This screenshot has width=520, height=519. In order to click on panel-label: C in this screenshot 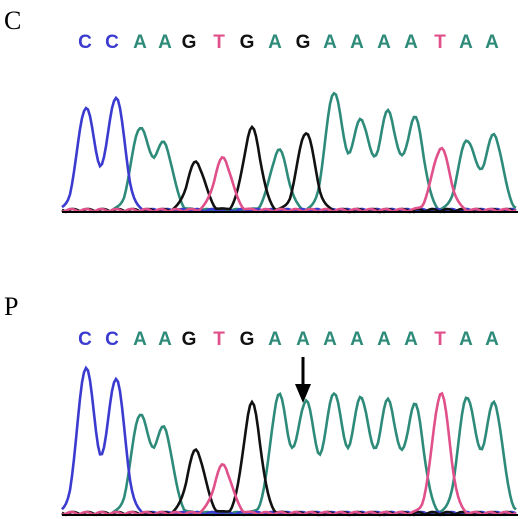, I will do `click(13, 20)`.